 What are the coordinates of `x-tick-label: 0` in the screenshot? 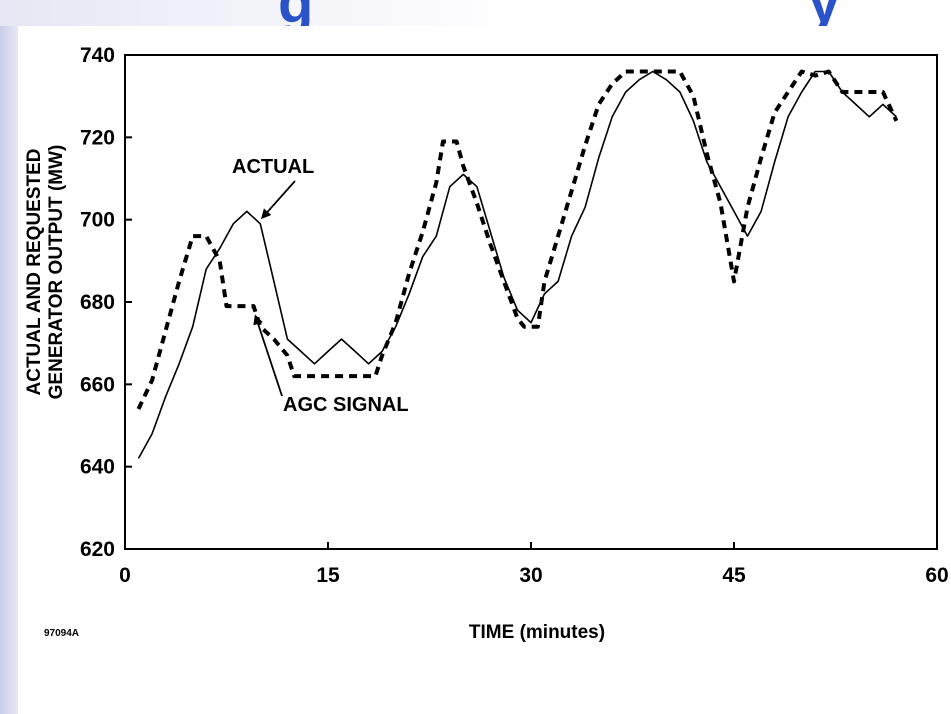 It's located at (125, 575).